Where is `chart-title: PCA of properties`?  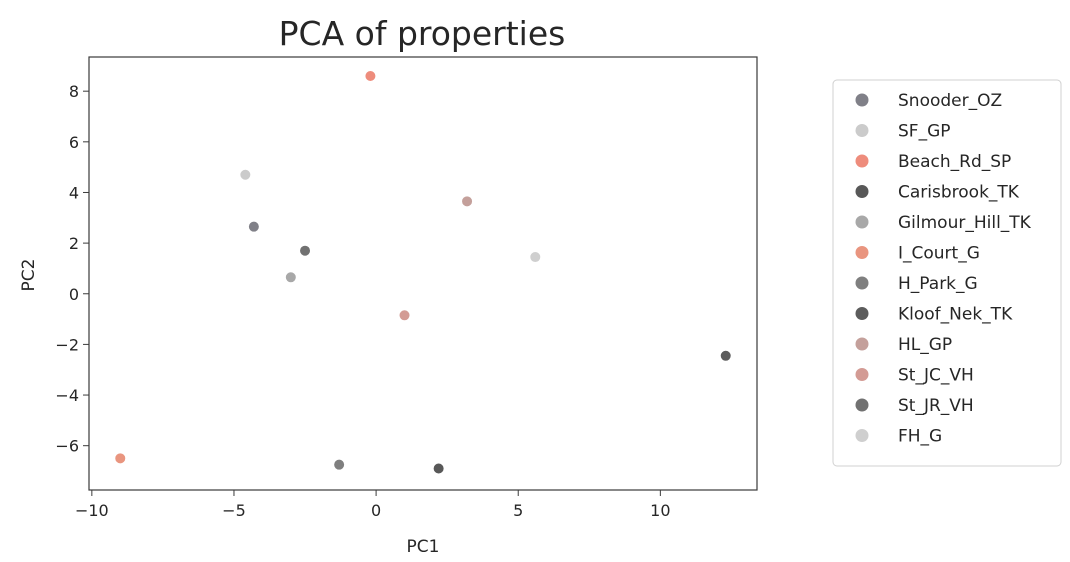
chart-title: PCA of properties is located at coordinates (422, 33).